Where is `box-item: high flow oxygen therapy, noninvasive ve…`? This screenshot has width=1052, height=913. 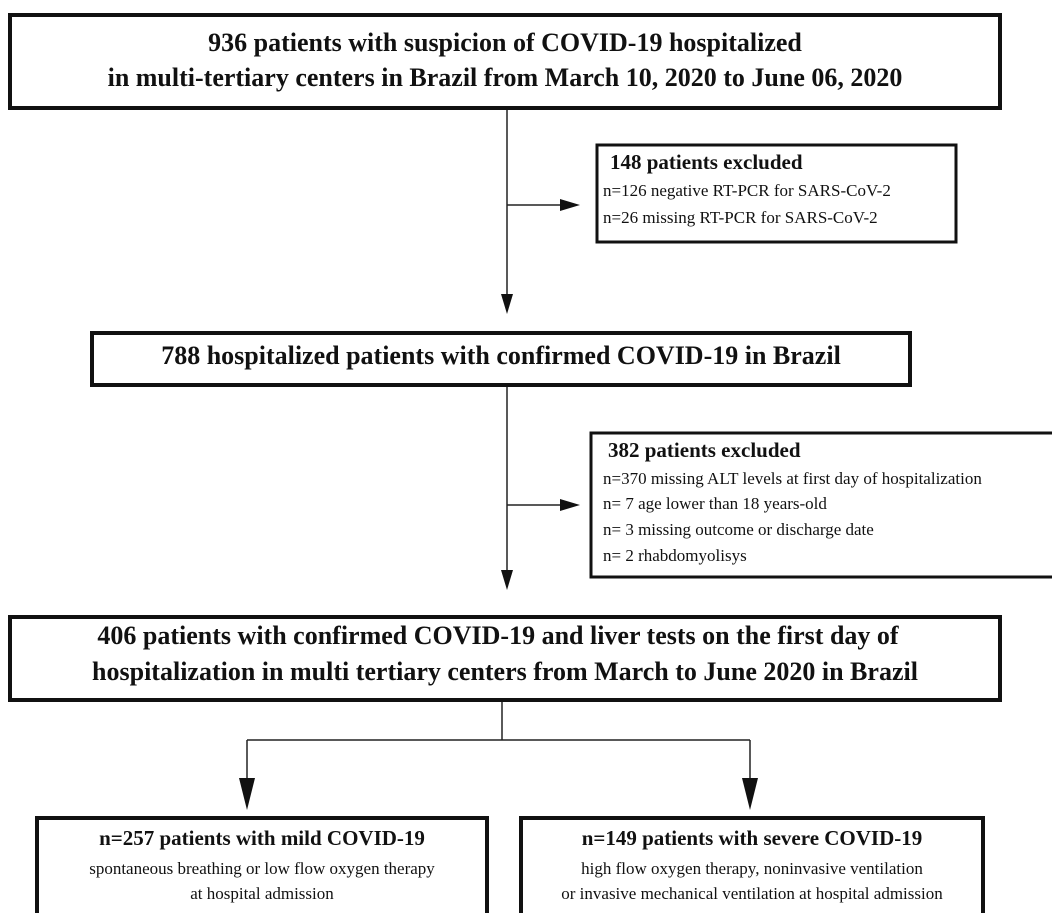 box-item: high flow oxygen therapy, noninvasive ve… is located at coordinates (752, 868).